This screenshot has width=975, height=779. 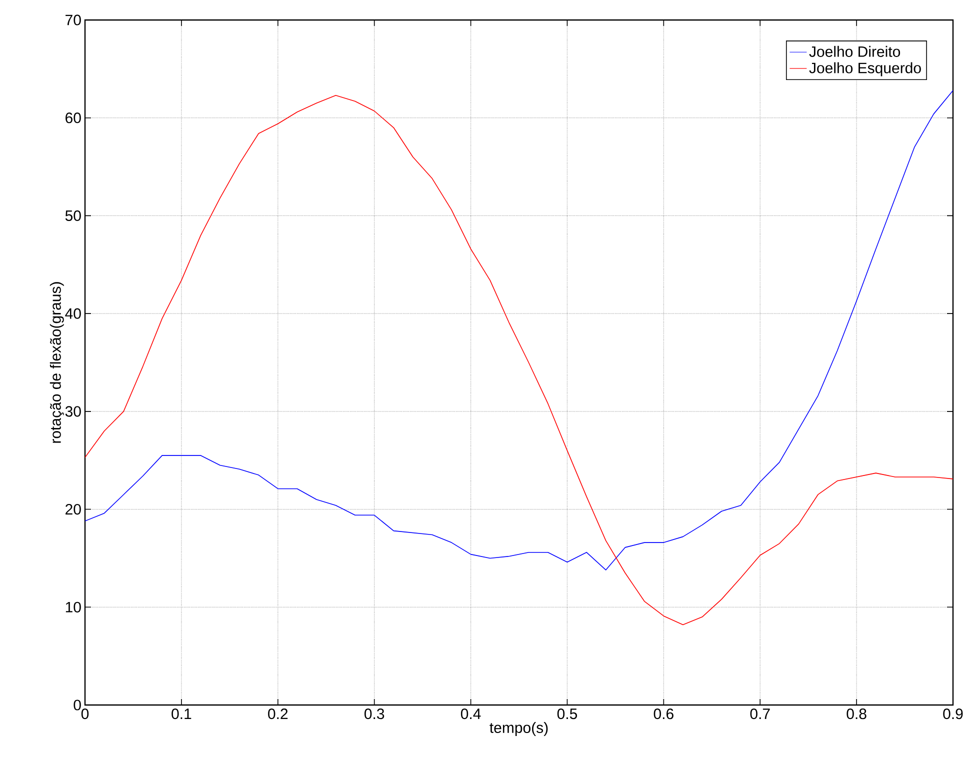 What do you see at coordinates (73, 216) in the screenshot?
I see `y-tick-label: 50` at bounding box center [73, 216].